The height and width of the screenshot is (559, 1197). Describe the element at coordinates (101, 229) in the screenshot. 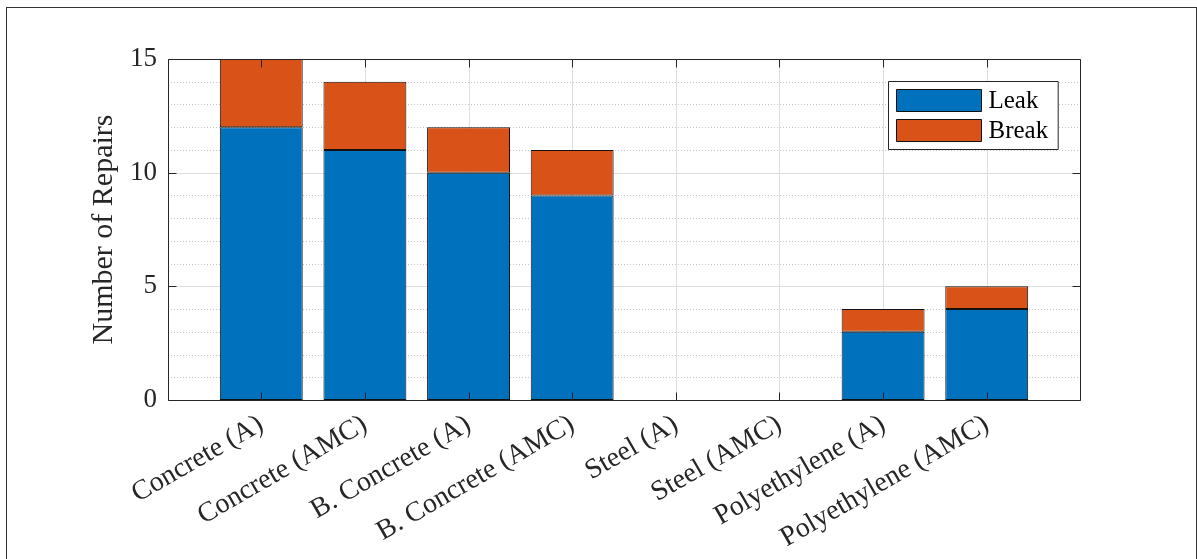

I see `y-axis-title: Number of Repairs` at that location.